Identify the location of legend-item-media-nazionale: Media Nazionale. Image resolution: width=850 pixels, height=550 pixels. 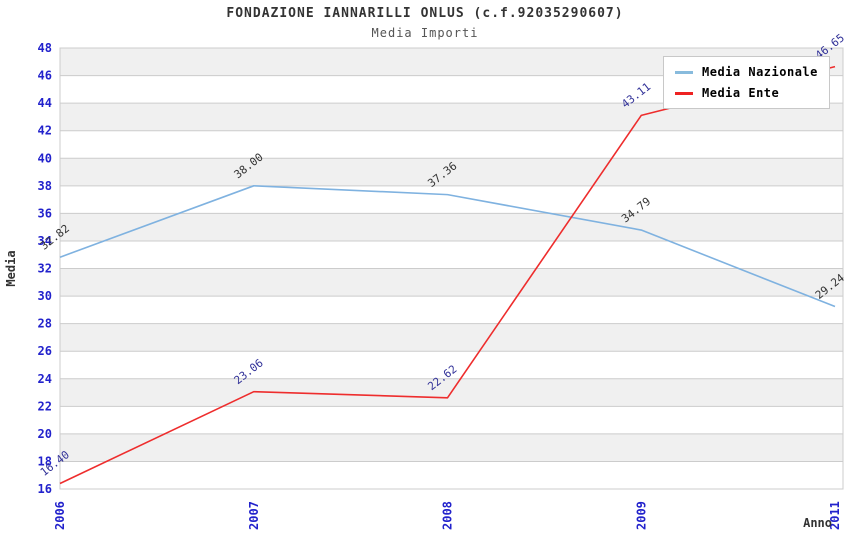
(746, 72).